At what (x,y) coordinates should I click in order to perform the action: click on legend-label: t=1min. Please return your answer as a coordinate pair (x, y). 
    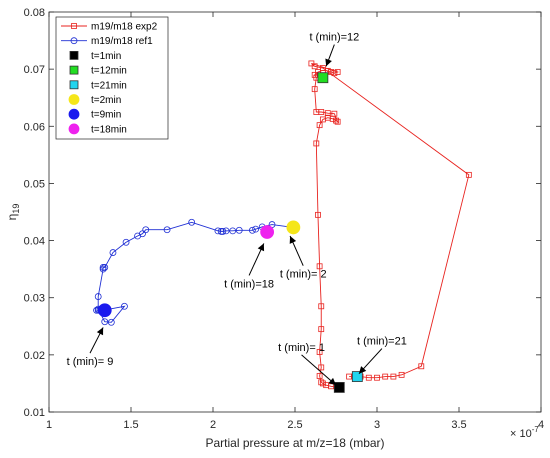
    Looking at the image, I should click on (106, 56).